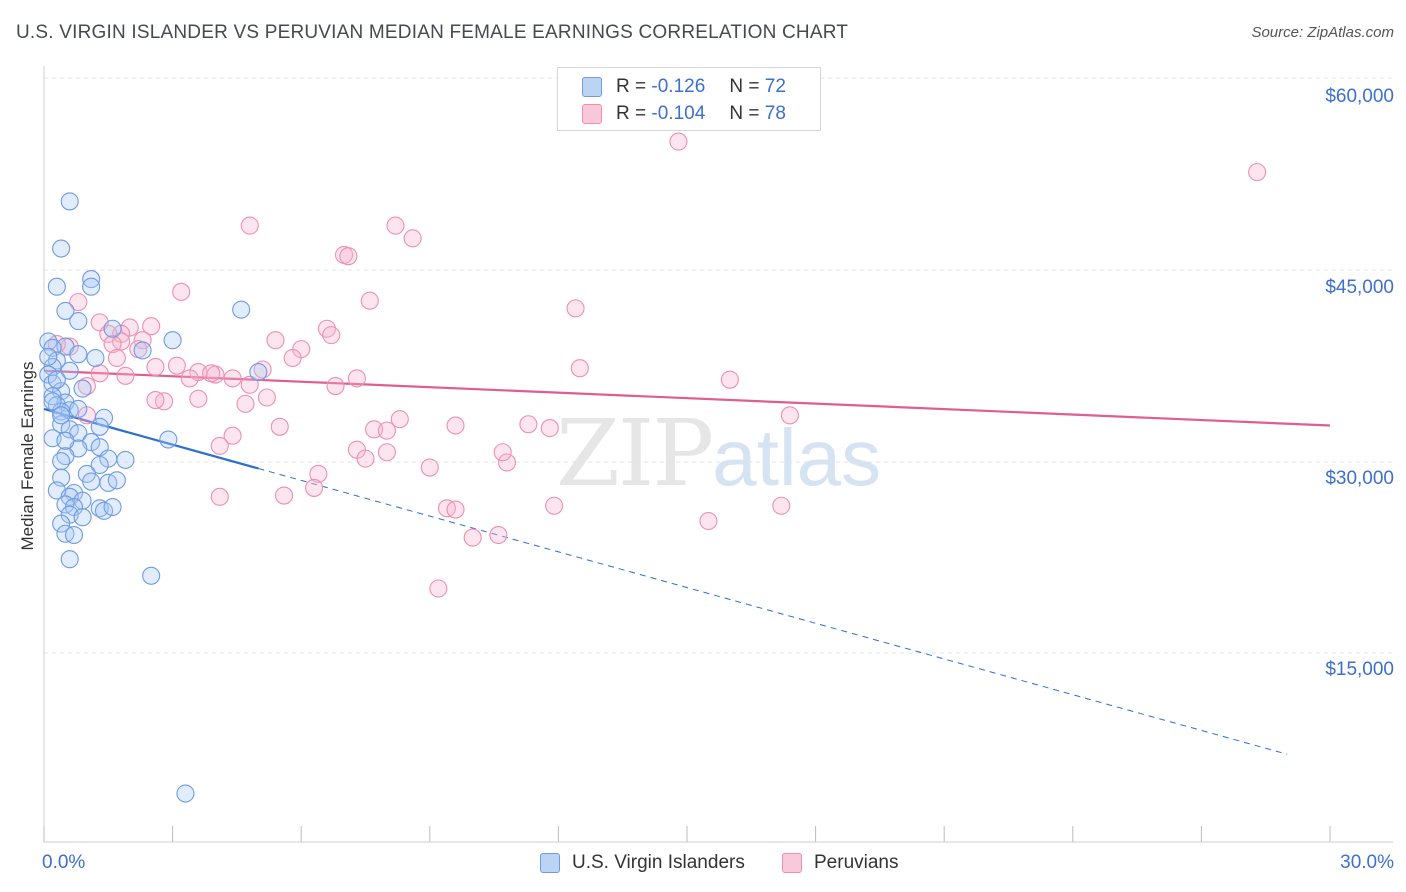 The height and width of the screenshot is (892, 1406). Describe the element at coordinates (678, 113) in the screenshot. I see `pink-r-value: -0.104` at that location.